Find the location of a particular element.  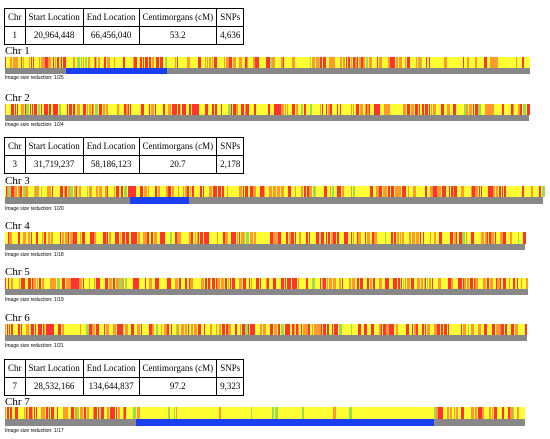

chr-label: Chr 7 is located at coordinates (17, 402).